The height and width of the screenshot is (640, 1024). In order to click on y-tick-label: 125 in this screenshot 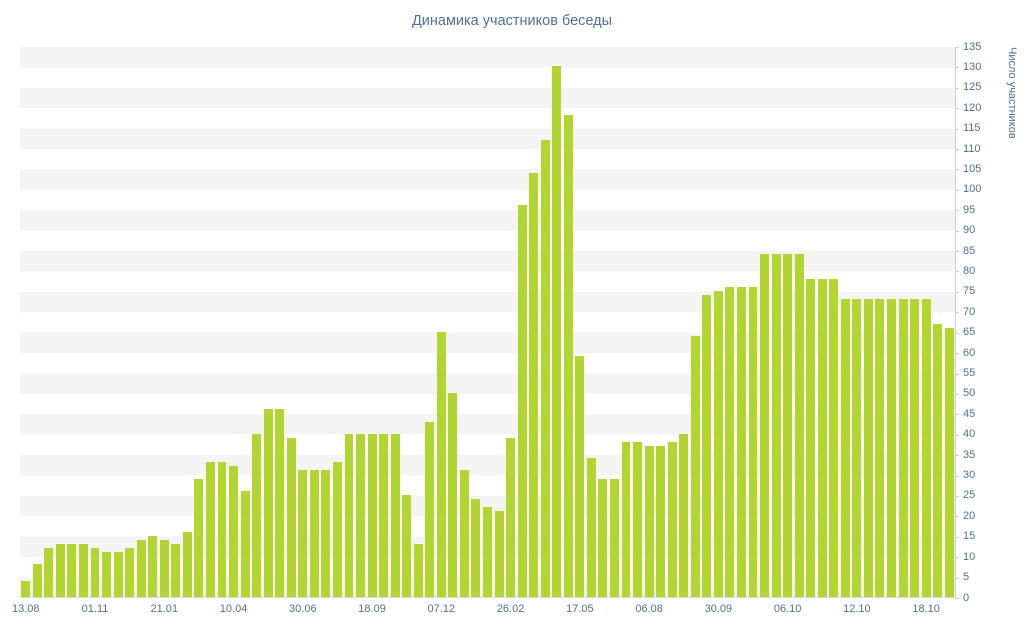, I will do `click(972, 87)`.